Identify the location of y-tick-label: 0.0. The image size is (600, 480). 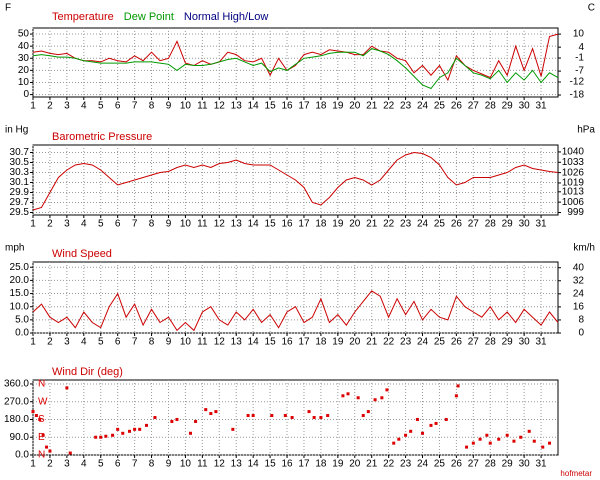
(22, 333).